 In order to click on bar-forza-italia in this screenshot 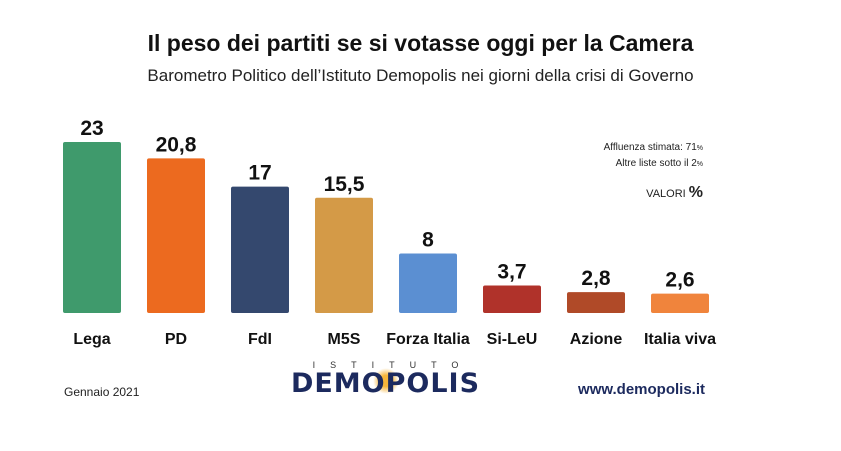, I will do `click(428, 283)`.